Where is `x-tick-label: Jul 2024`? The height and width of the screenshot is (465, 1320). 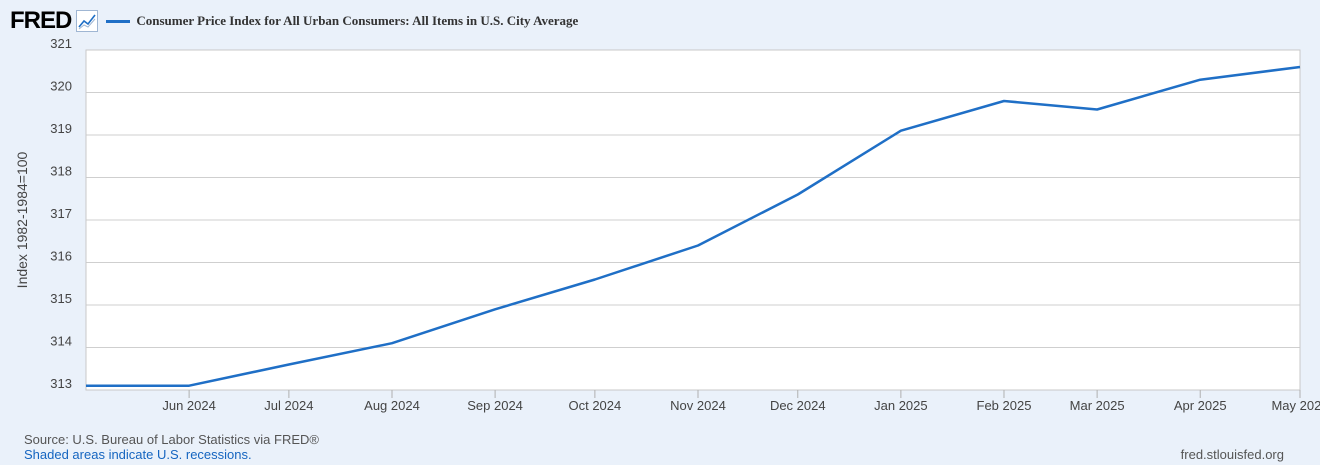 x-tick-label: Jul 2024 is located at coordinates (288, 405).